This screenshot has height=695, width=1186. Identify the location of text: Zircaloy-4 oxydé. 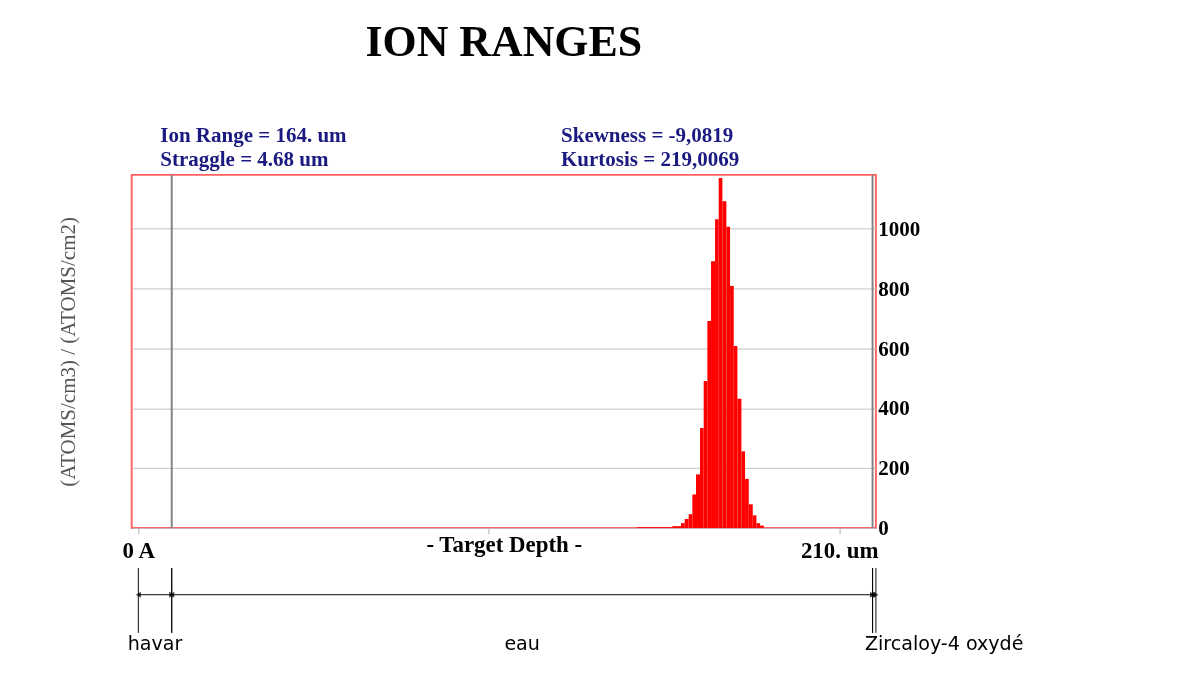
(944, 643).